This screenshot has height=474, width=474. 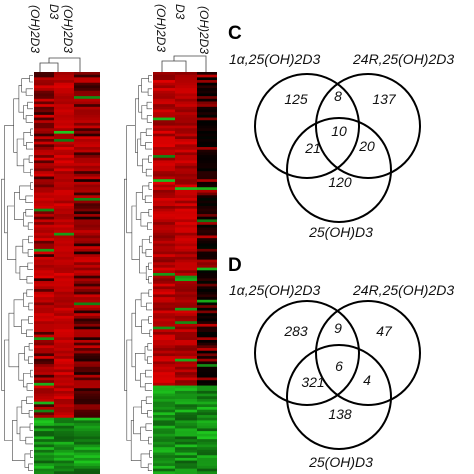 I want to click on venn-d-count-bottom-only: 138, so click(x=340, y=414).